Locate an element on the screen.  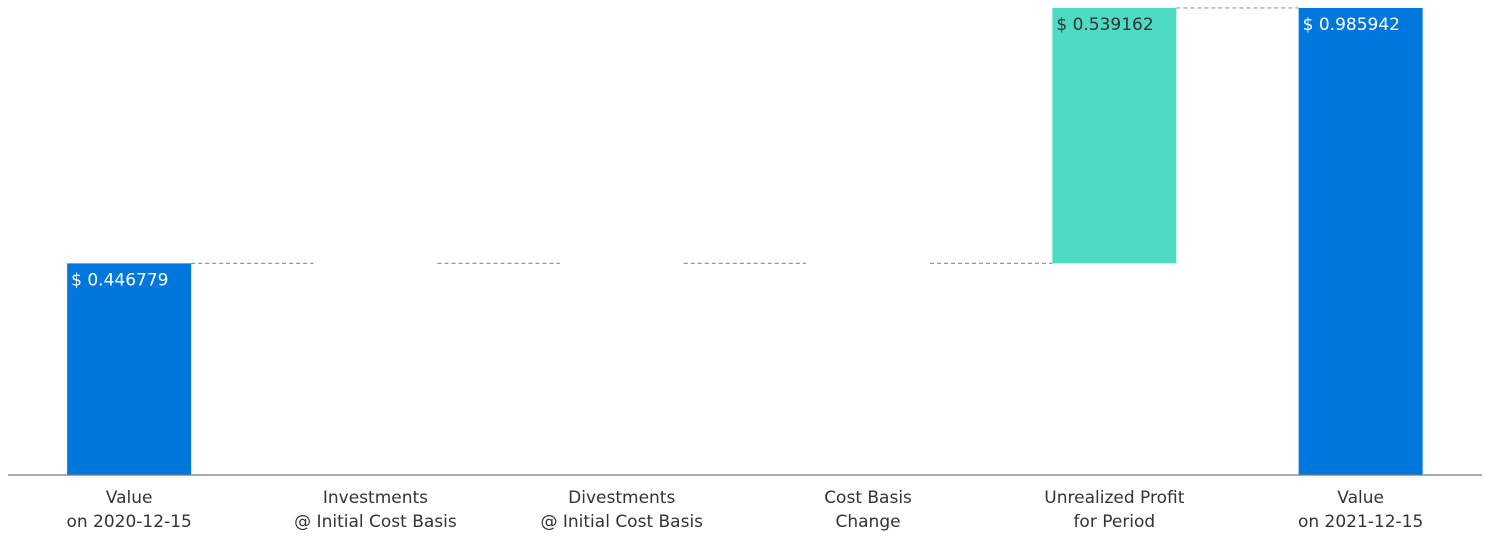
x-tick-label: Unrealized Profit is located at coordinates (1114, 498).